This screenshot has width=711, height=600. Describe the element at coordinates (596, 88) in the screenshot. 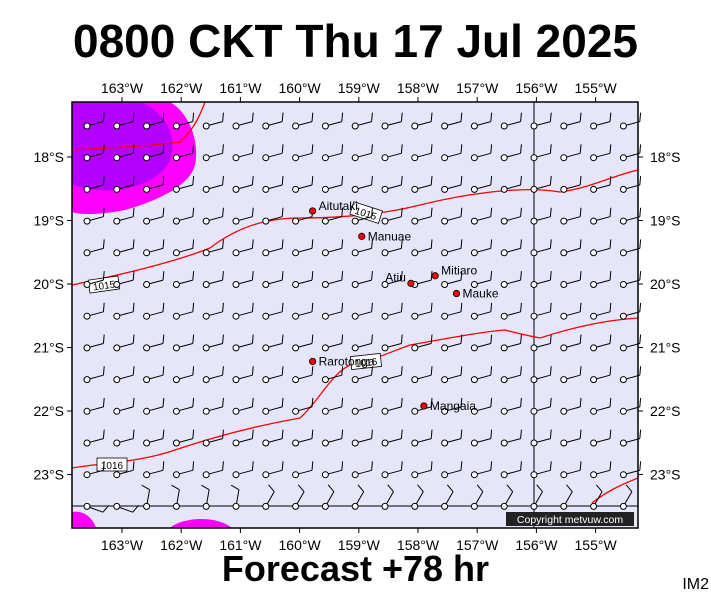

I see `longitude-label-top: 155°W` at that location.